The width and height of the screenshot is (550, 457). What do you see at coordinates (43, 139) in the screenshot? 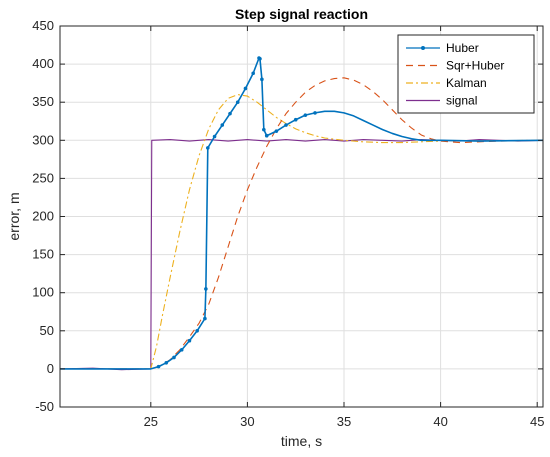
I see `y-tick-label: 300` at bounding box center [43, 139].